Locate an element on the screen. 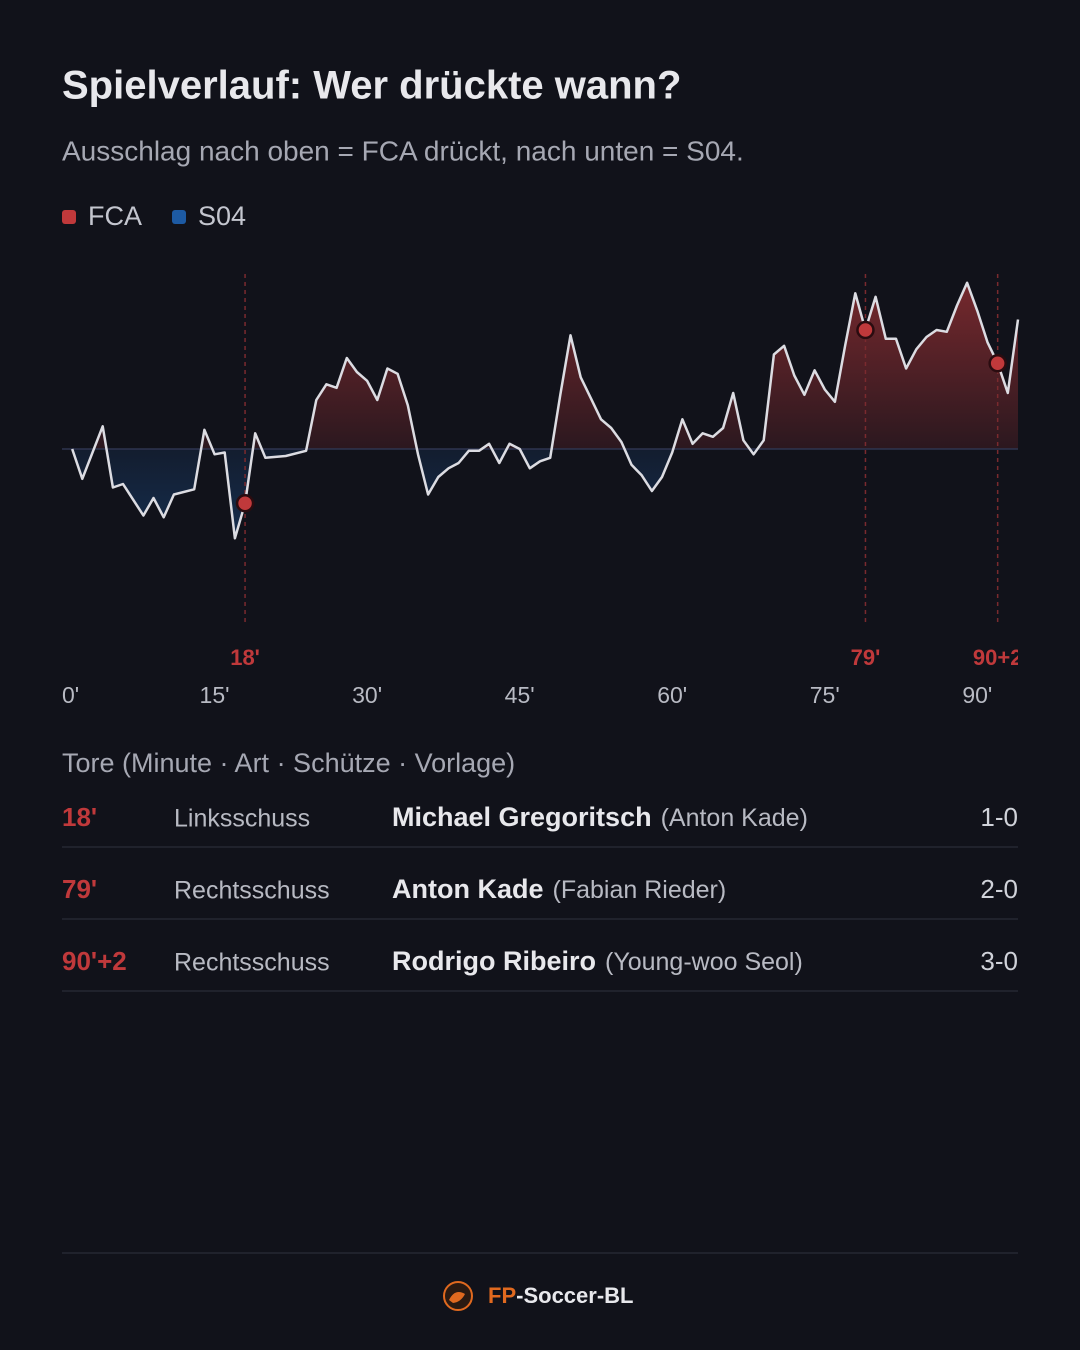 This screenshot has height=1350, width=1080. goal-scorer: Michael Gregoritsch is located at coordinates (522, 817).